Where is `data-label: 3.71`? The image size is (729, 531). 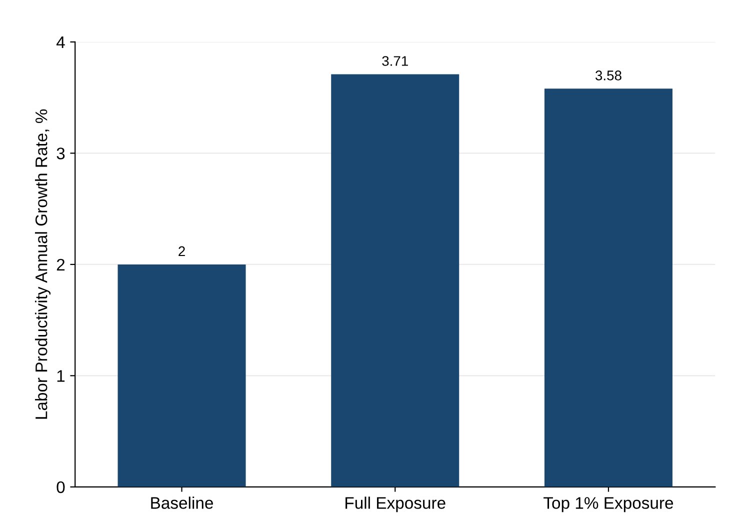
data-label: 3.71 is located at coordinates (395, 61).